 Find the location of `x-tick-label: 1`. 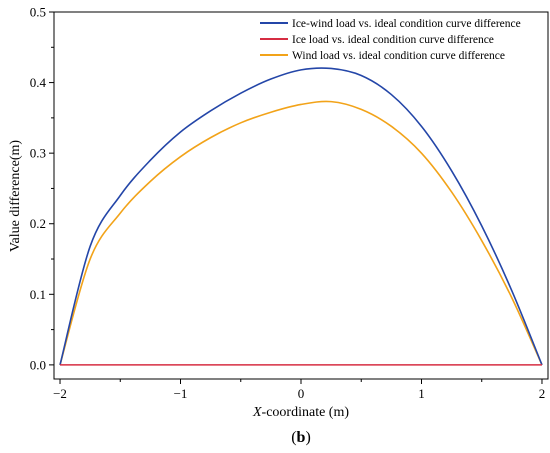

x-tick-label: 1 is located at coordinates (421, 393).